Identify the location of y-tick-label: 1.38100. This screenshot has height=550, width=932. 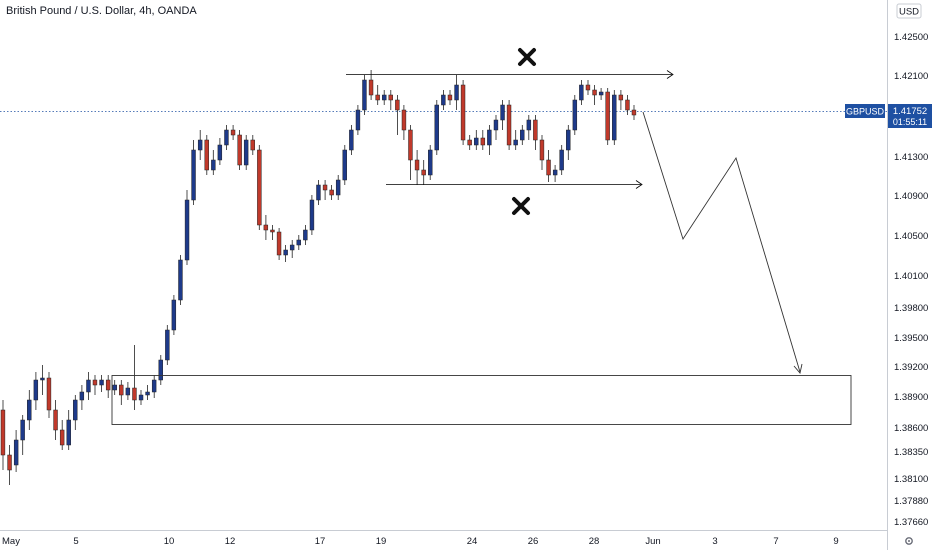
(911, 479).